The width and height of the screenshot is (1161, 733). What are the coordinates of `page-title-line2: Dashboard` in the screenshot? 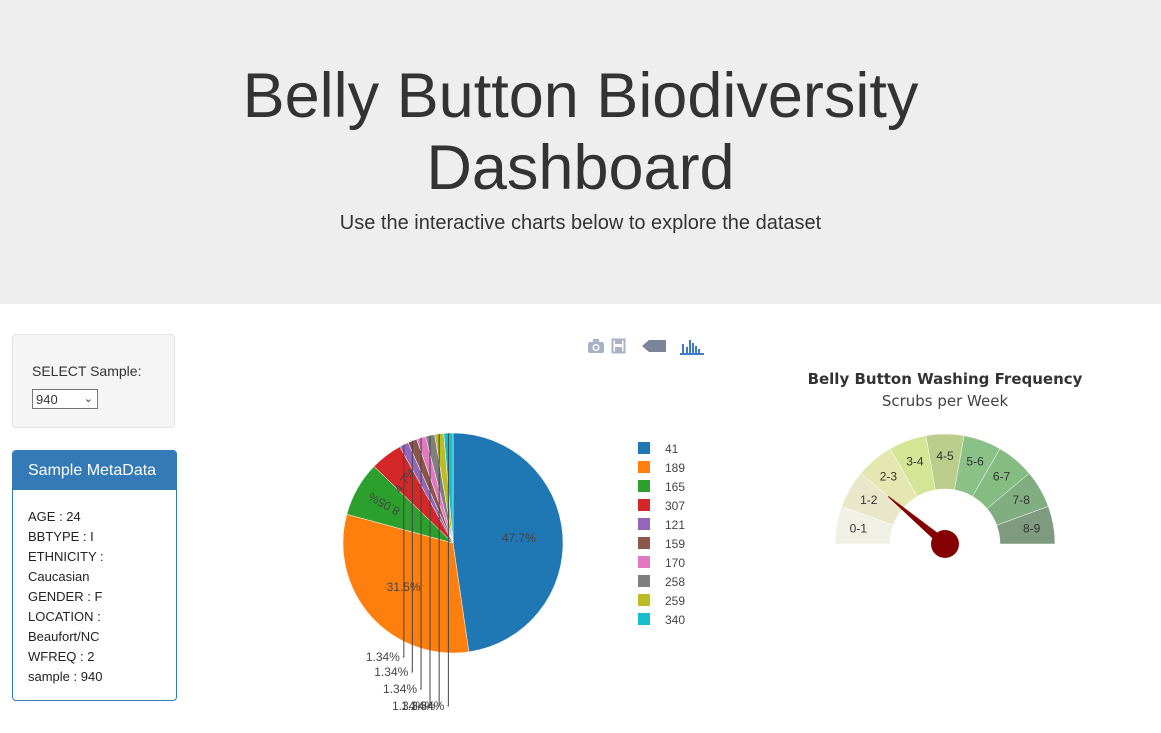 It's located at (580, 168).